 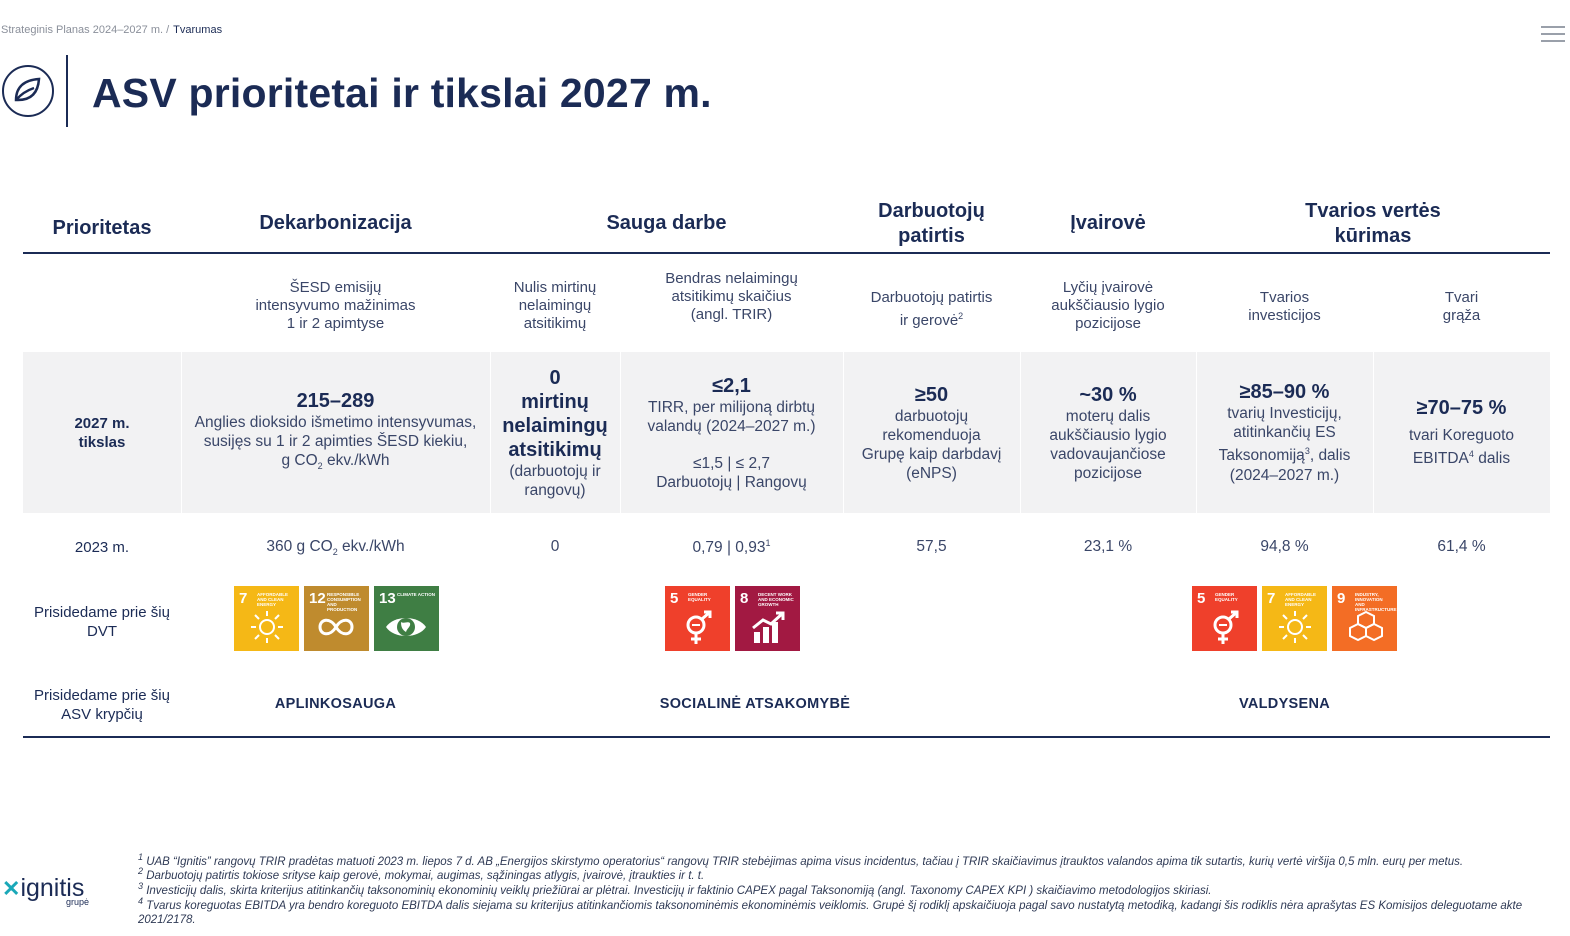 I want to click on subheader-fatal: Nulis mirtinų nelaimingų atsitikimų, so click(x=555, y=306).